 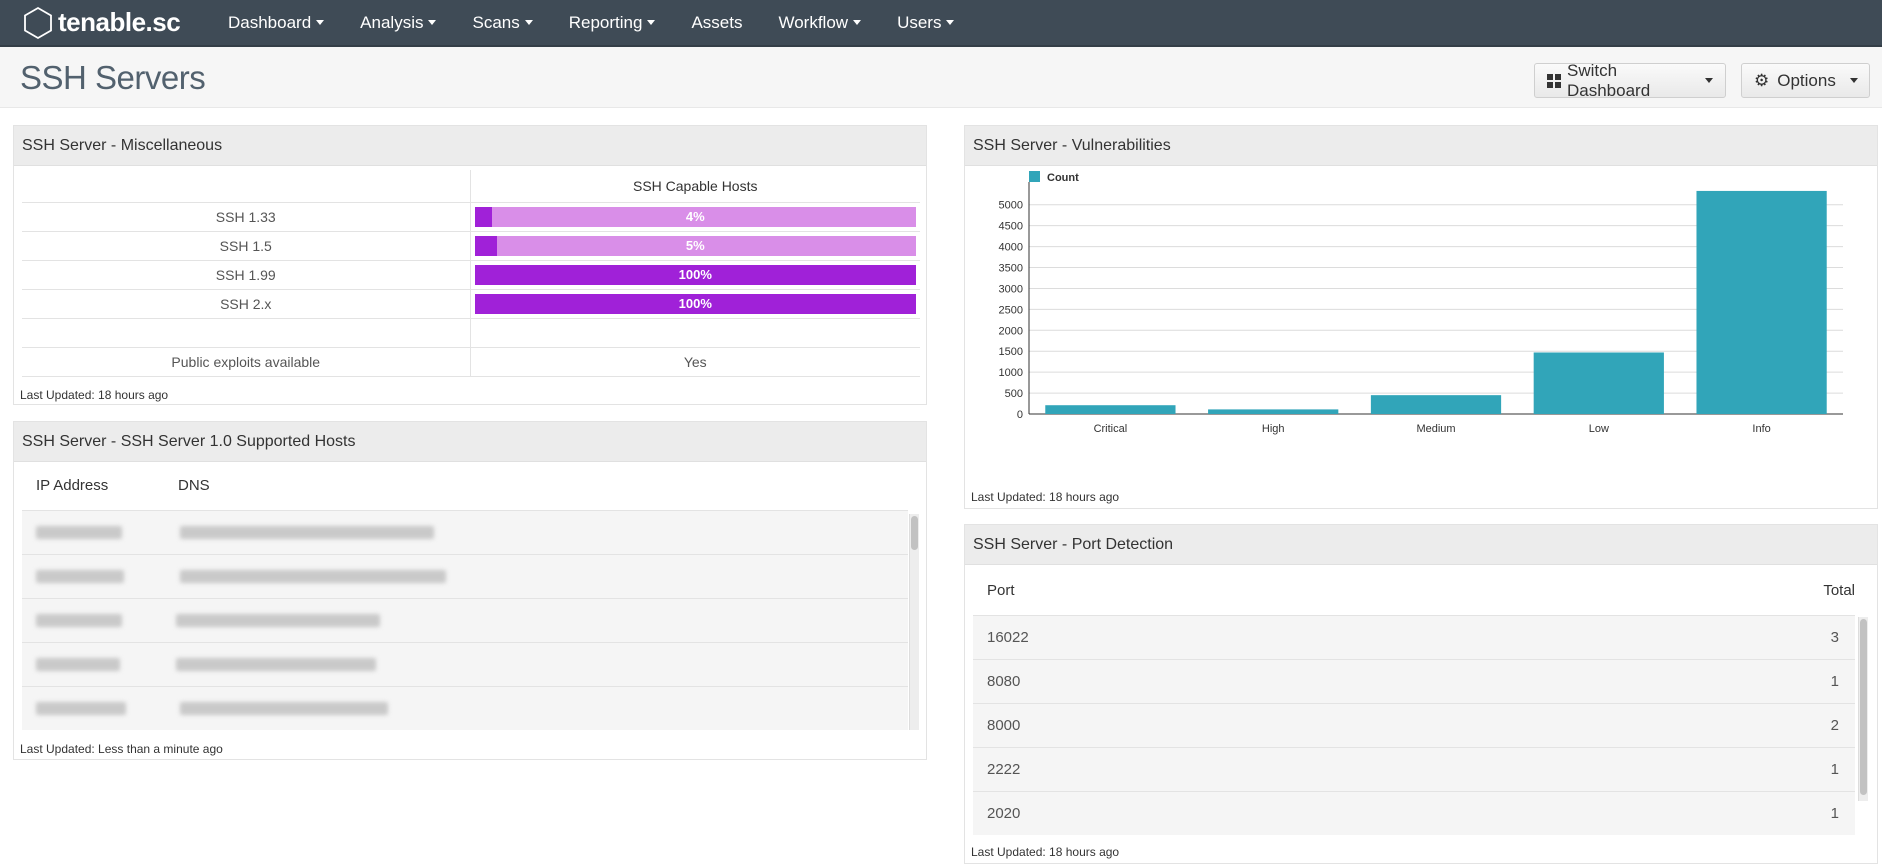 What do you see at coordinates (246, 333) in the screenshot?
I see `empty-cell` at bounding box center [246, 333].